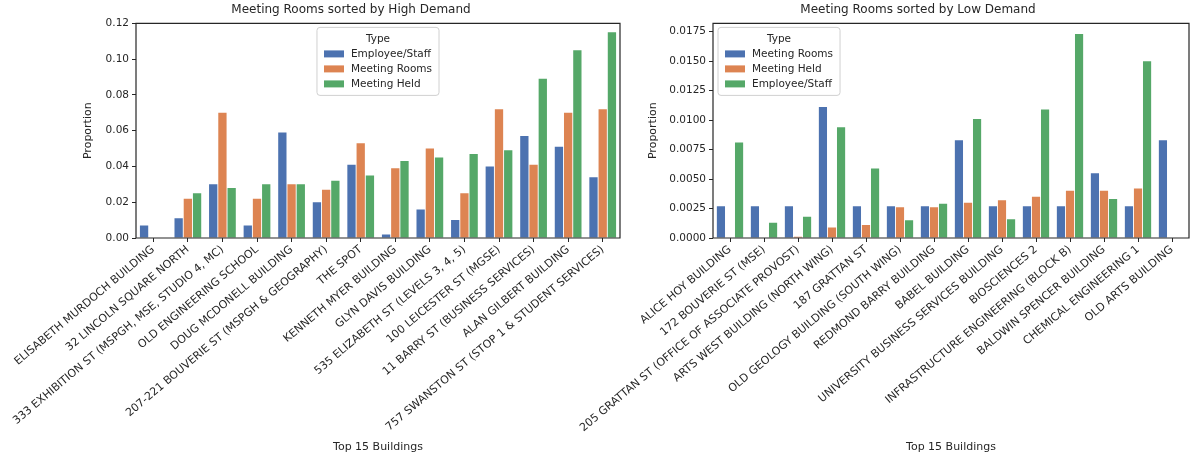 The image size is (1193, 458). I want to click on y-tick-label: 0.0000, so click(687, 236).